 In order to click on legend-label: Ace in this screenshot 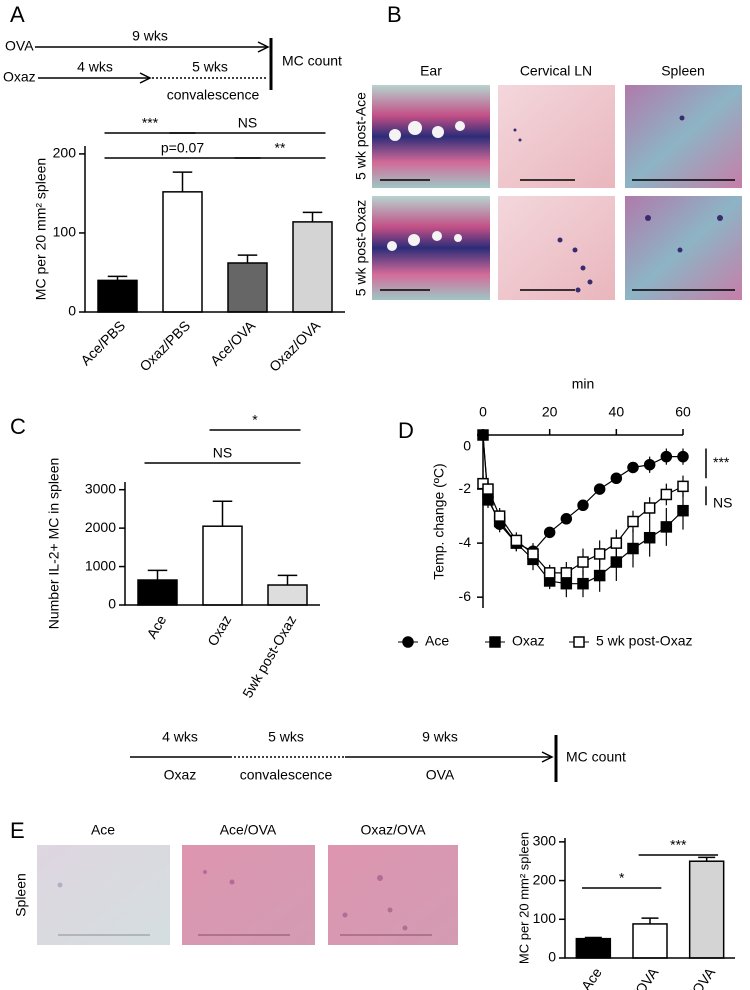, I will do `click(437, 641)`.